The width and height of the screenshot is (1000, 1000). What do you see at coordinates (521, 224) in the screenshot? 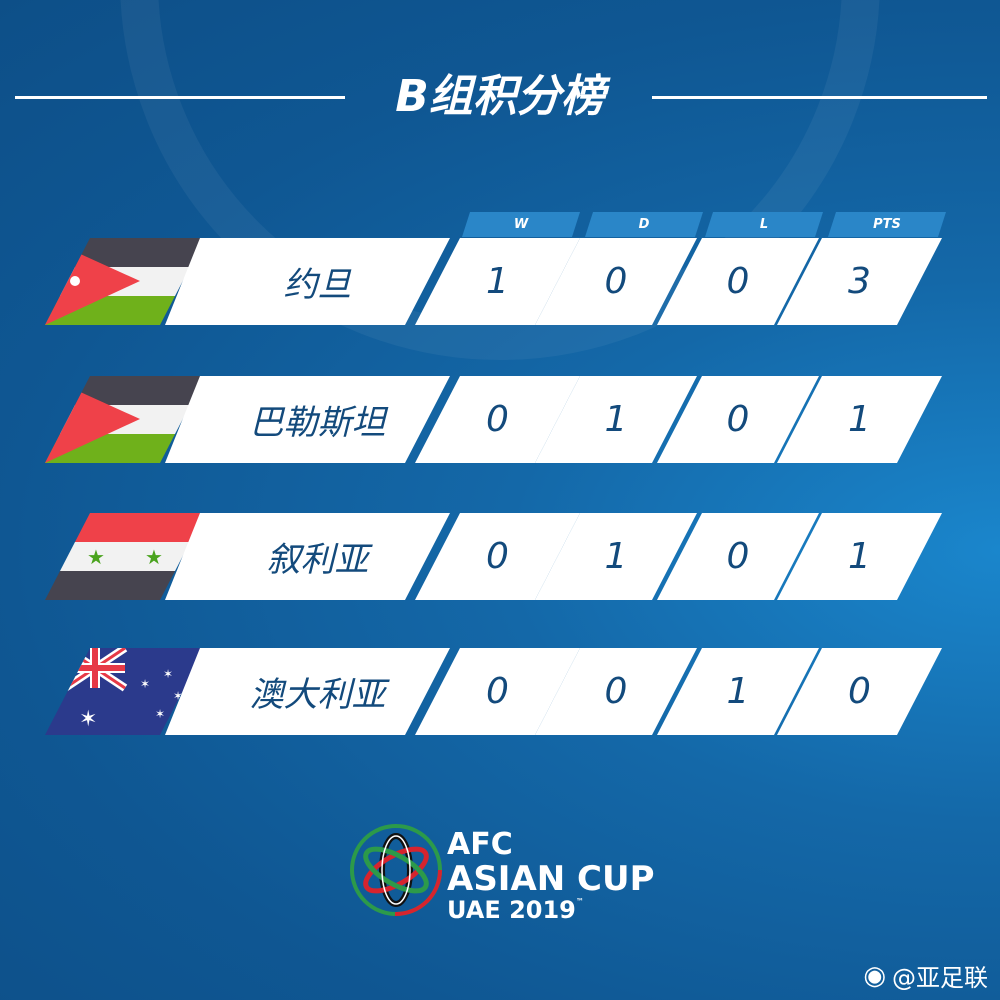
I see `header-w: W` at bounding box center [521, 224].